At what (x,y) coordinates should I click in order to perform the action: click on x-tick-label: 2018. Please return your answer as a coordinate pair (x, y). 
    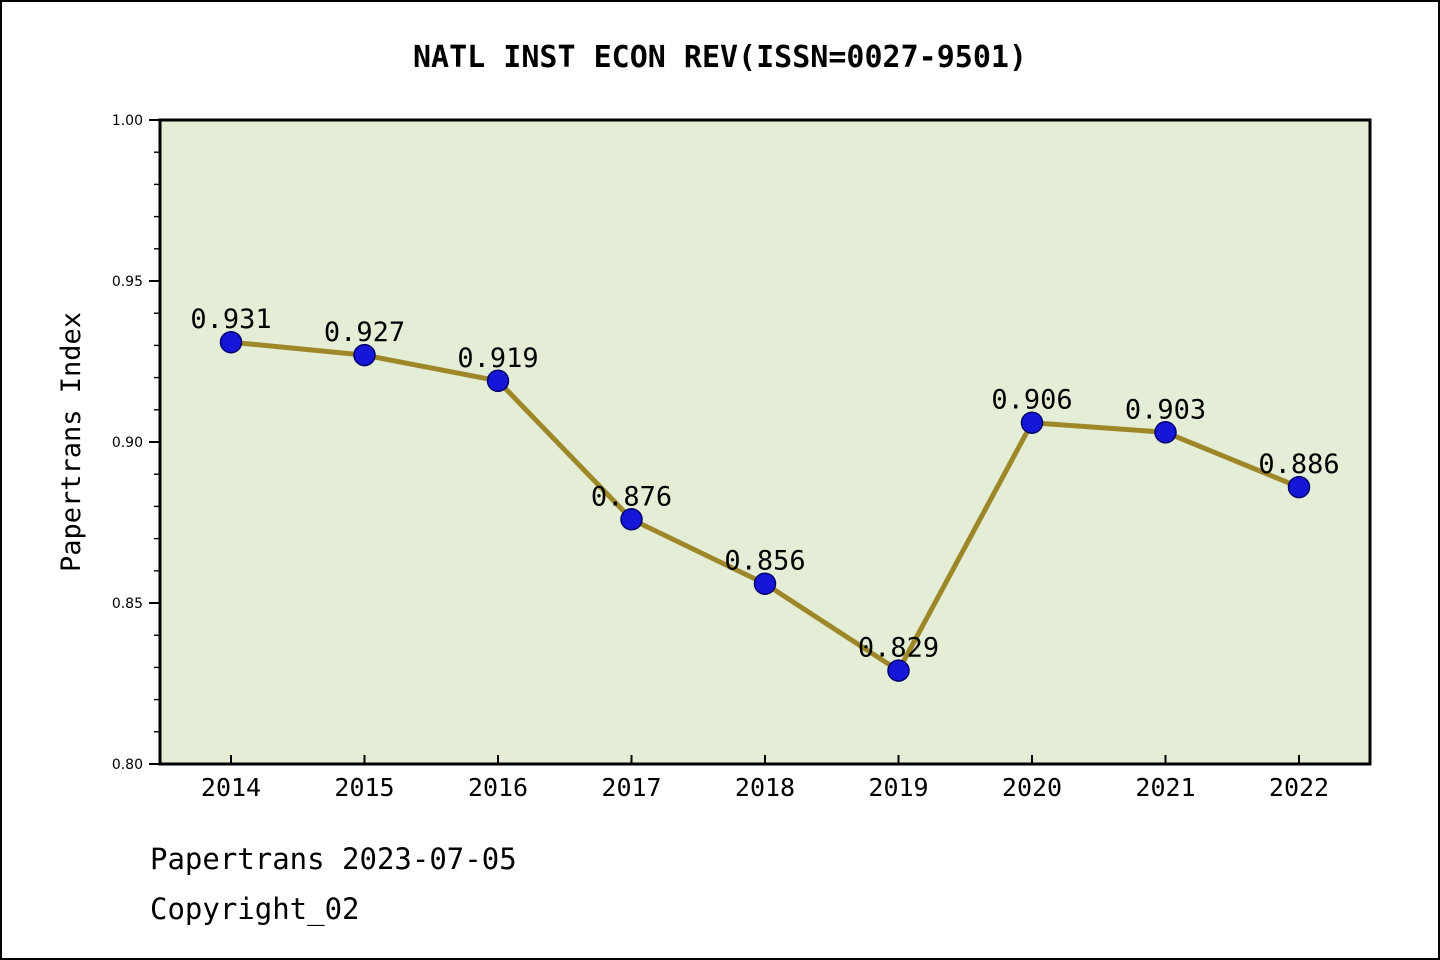
    Looking at the image, I should click on (765, 787).